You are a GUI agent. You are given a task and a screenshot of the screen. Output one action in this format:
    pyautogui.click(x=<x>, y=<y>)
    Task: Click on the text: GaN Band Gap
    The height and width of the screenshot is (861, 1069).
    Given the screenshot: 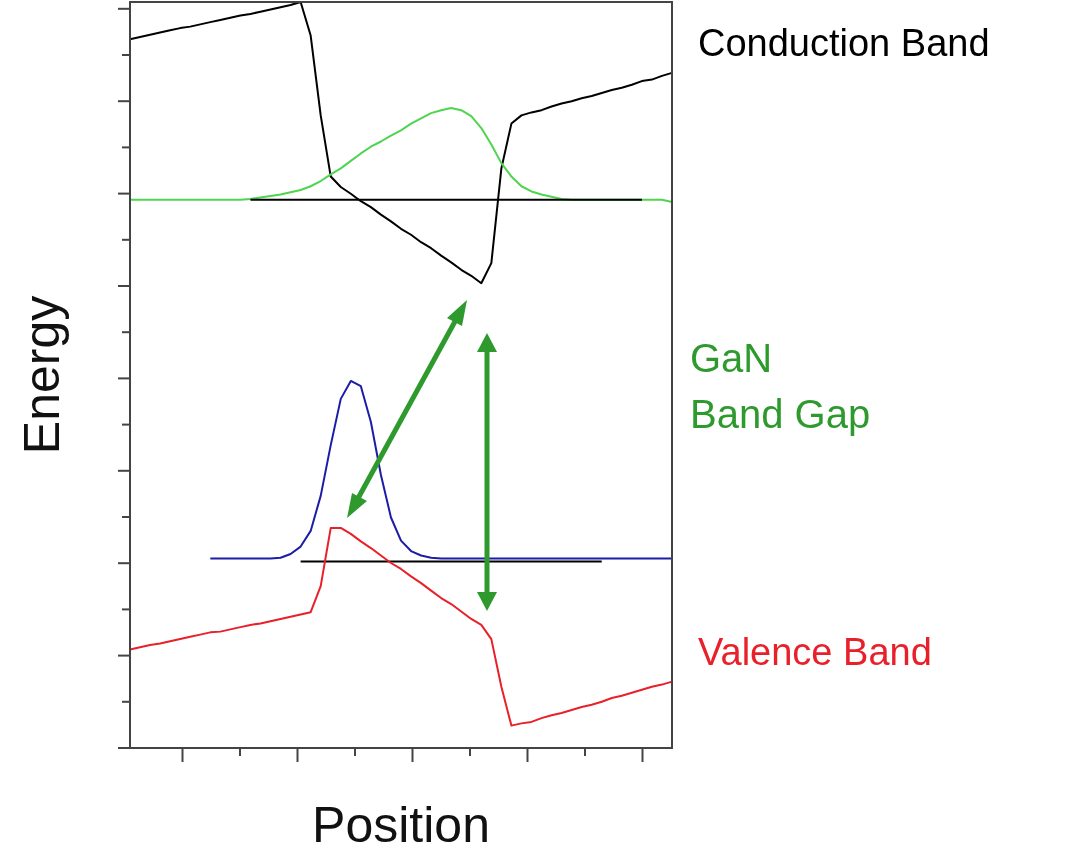 What is the action you would take?
    pyautogui.click(x=781, y=386)
    